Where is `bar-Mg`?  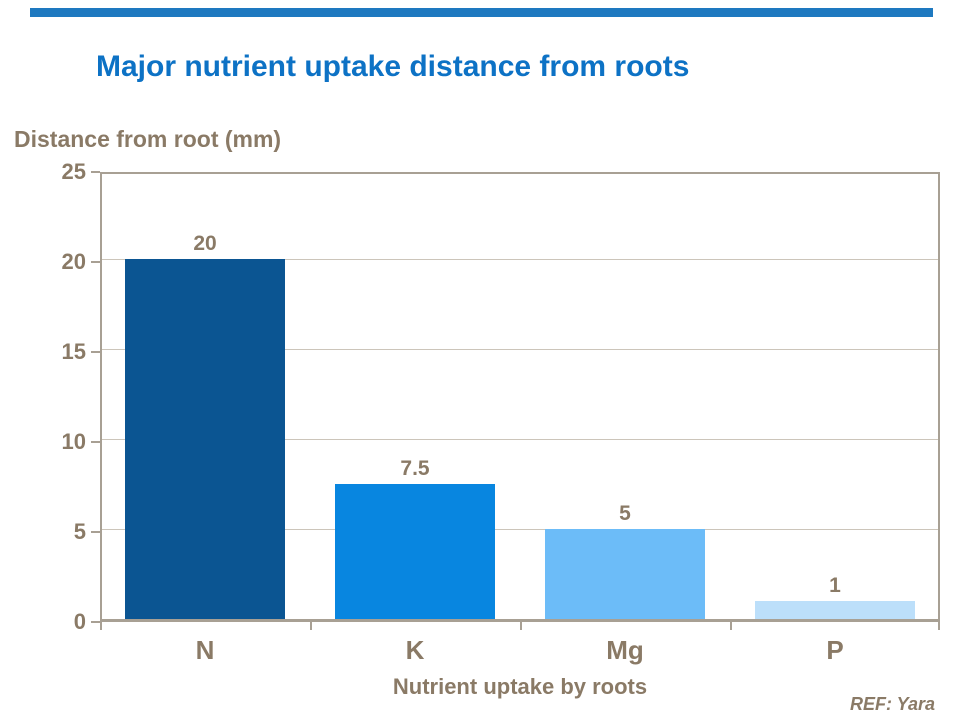 bar-Mg is located at coordinates (625, 574).